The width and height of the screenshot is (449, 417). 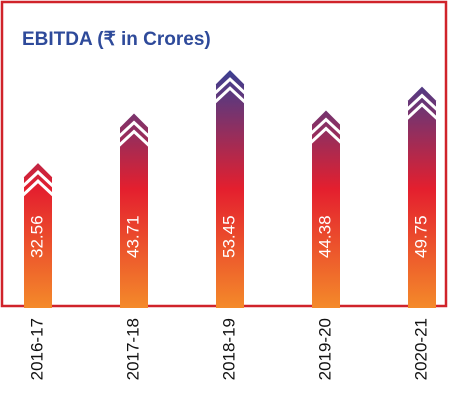 I want to click on value-label: 32.56, so click(x=36, y=236).